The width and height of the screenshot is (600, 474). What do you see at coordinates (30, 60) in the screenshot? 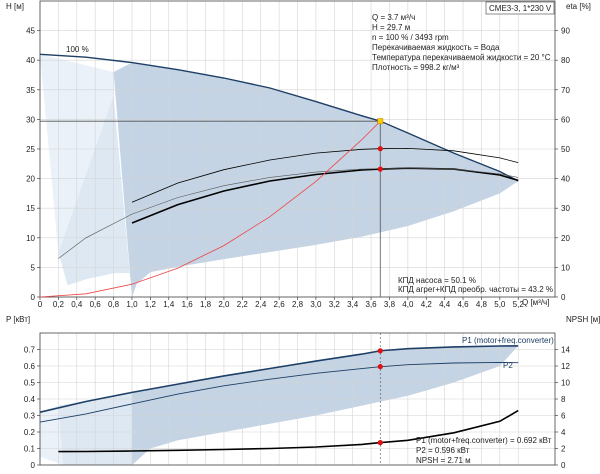
I see `y-tick-label: 40` at bounding box center [30, 60].